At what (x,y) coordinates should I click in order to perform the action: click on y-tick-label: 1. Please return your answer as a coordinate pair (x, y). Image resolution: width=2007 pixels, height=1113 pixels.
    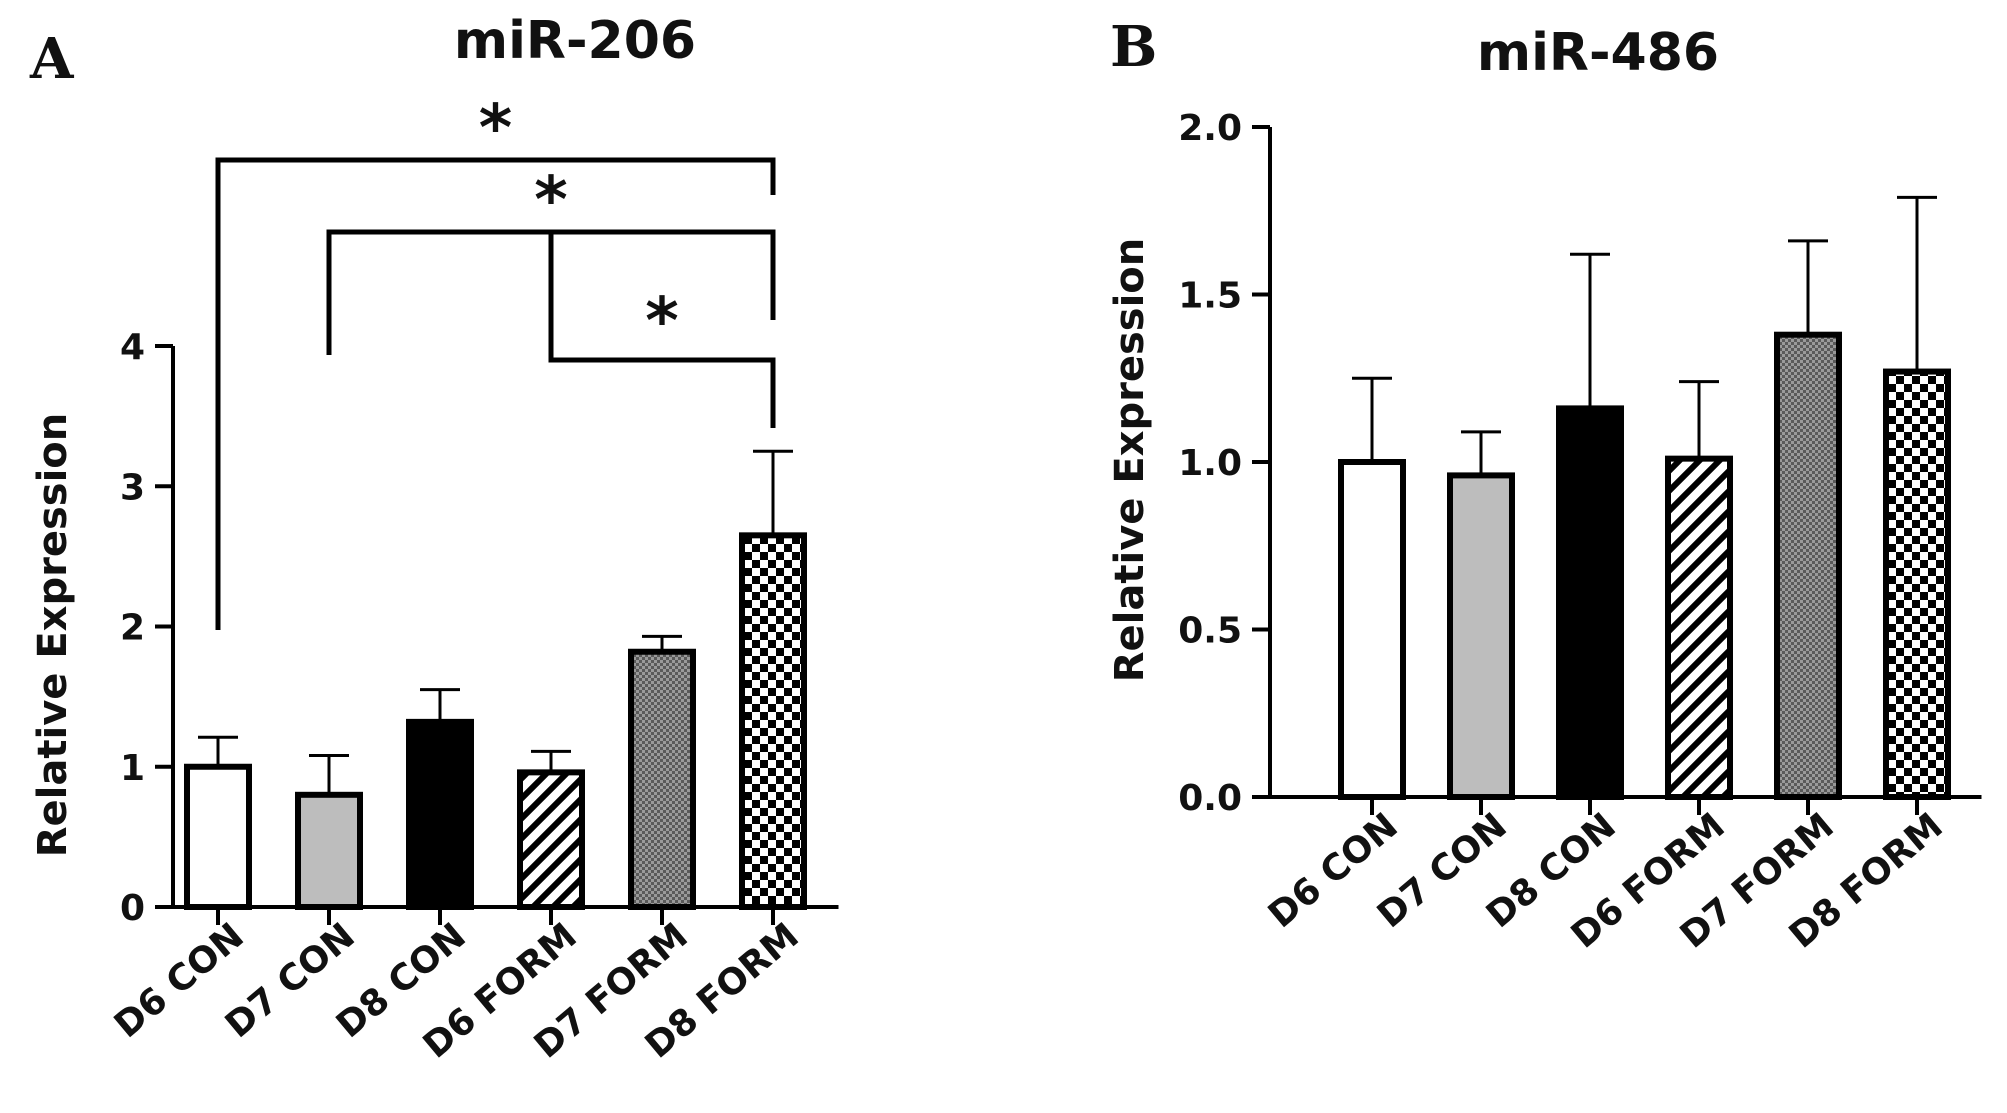
    Looking at the image, I should click on (132, 768).